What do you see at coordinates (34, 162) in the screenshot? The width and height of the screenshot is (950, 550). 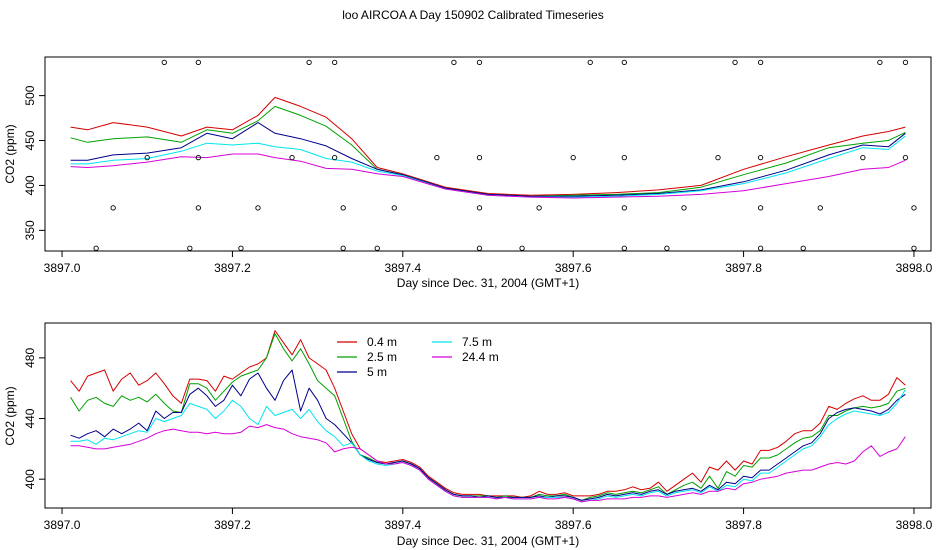 I see `y-axis-top: 350 400 450 500` at bounding box center [34, 162].